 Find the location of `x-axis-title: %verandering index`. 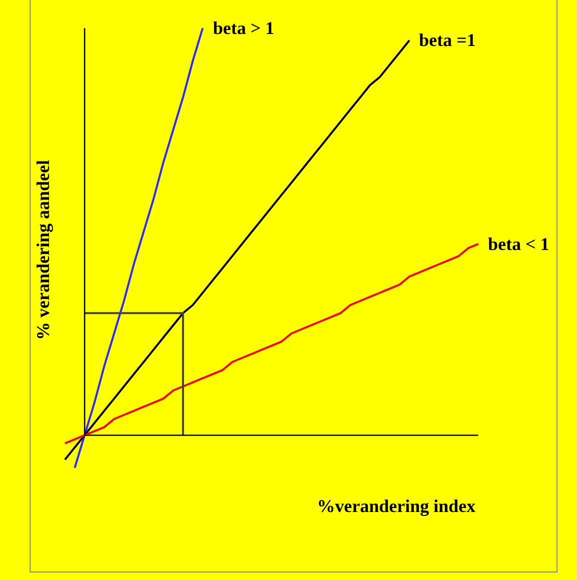

x-axis-title: %verandering index is located at coordinates (396, 506).